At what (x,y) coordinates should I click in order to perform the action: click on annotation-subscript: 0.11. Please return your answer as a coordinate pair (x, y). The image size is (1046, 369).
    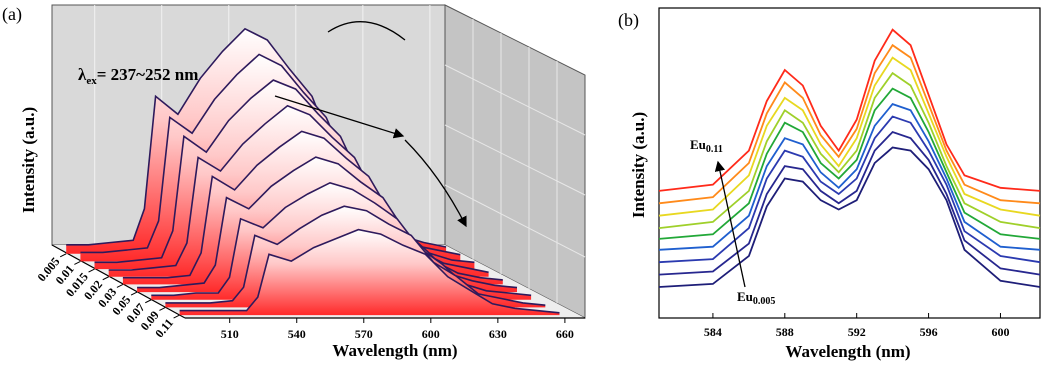
    Looking at the image, I should click on (714, 149).